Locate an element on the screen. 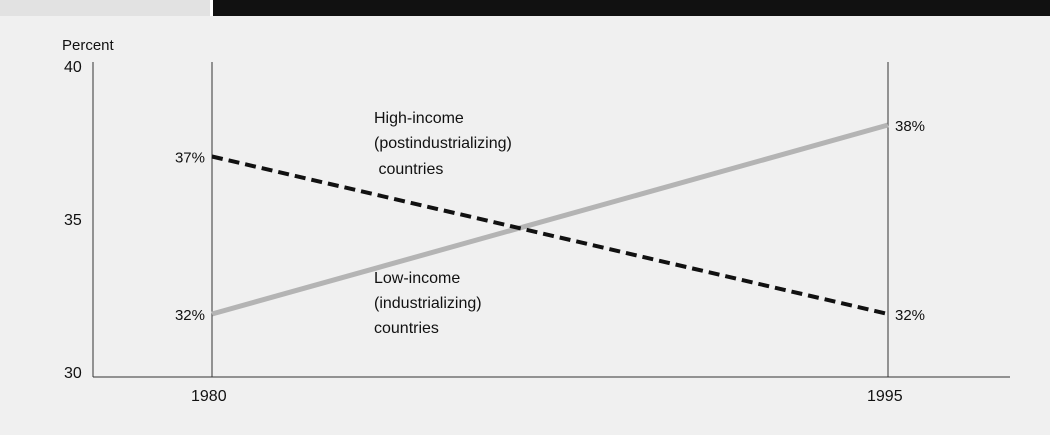 This screenshot has width=1050, height=435. annotation-line: Low-income is located at coordinates (417, 278).